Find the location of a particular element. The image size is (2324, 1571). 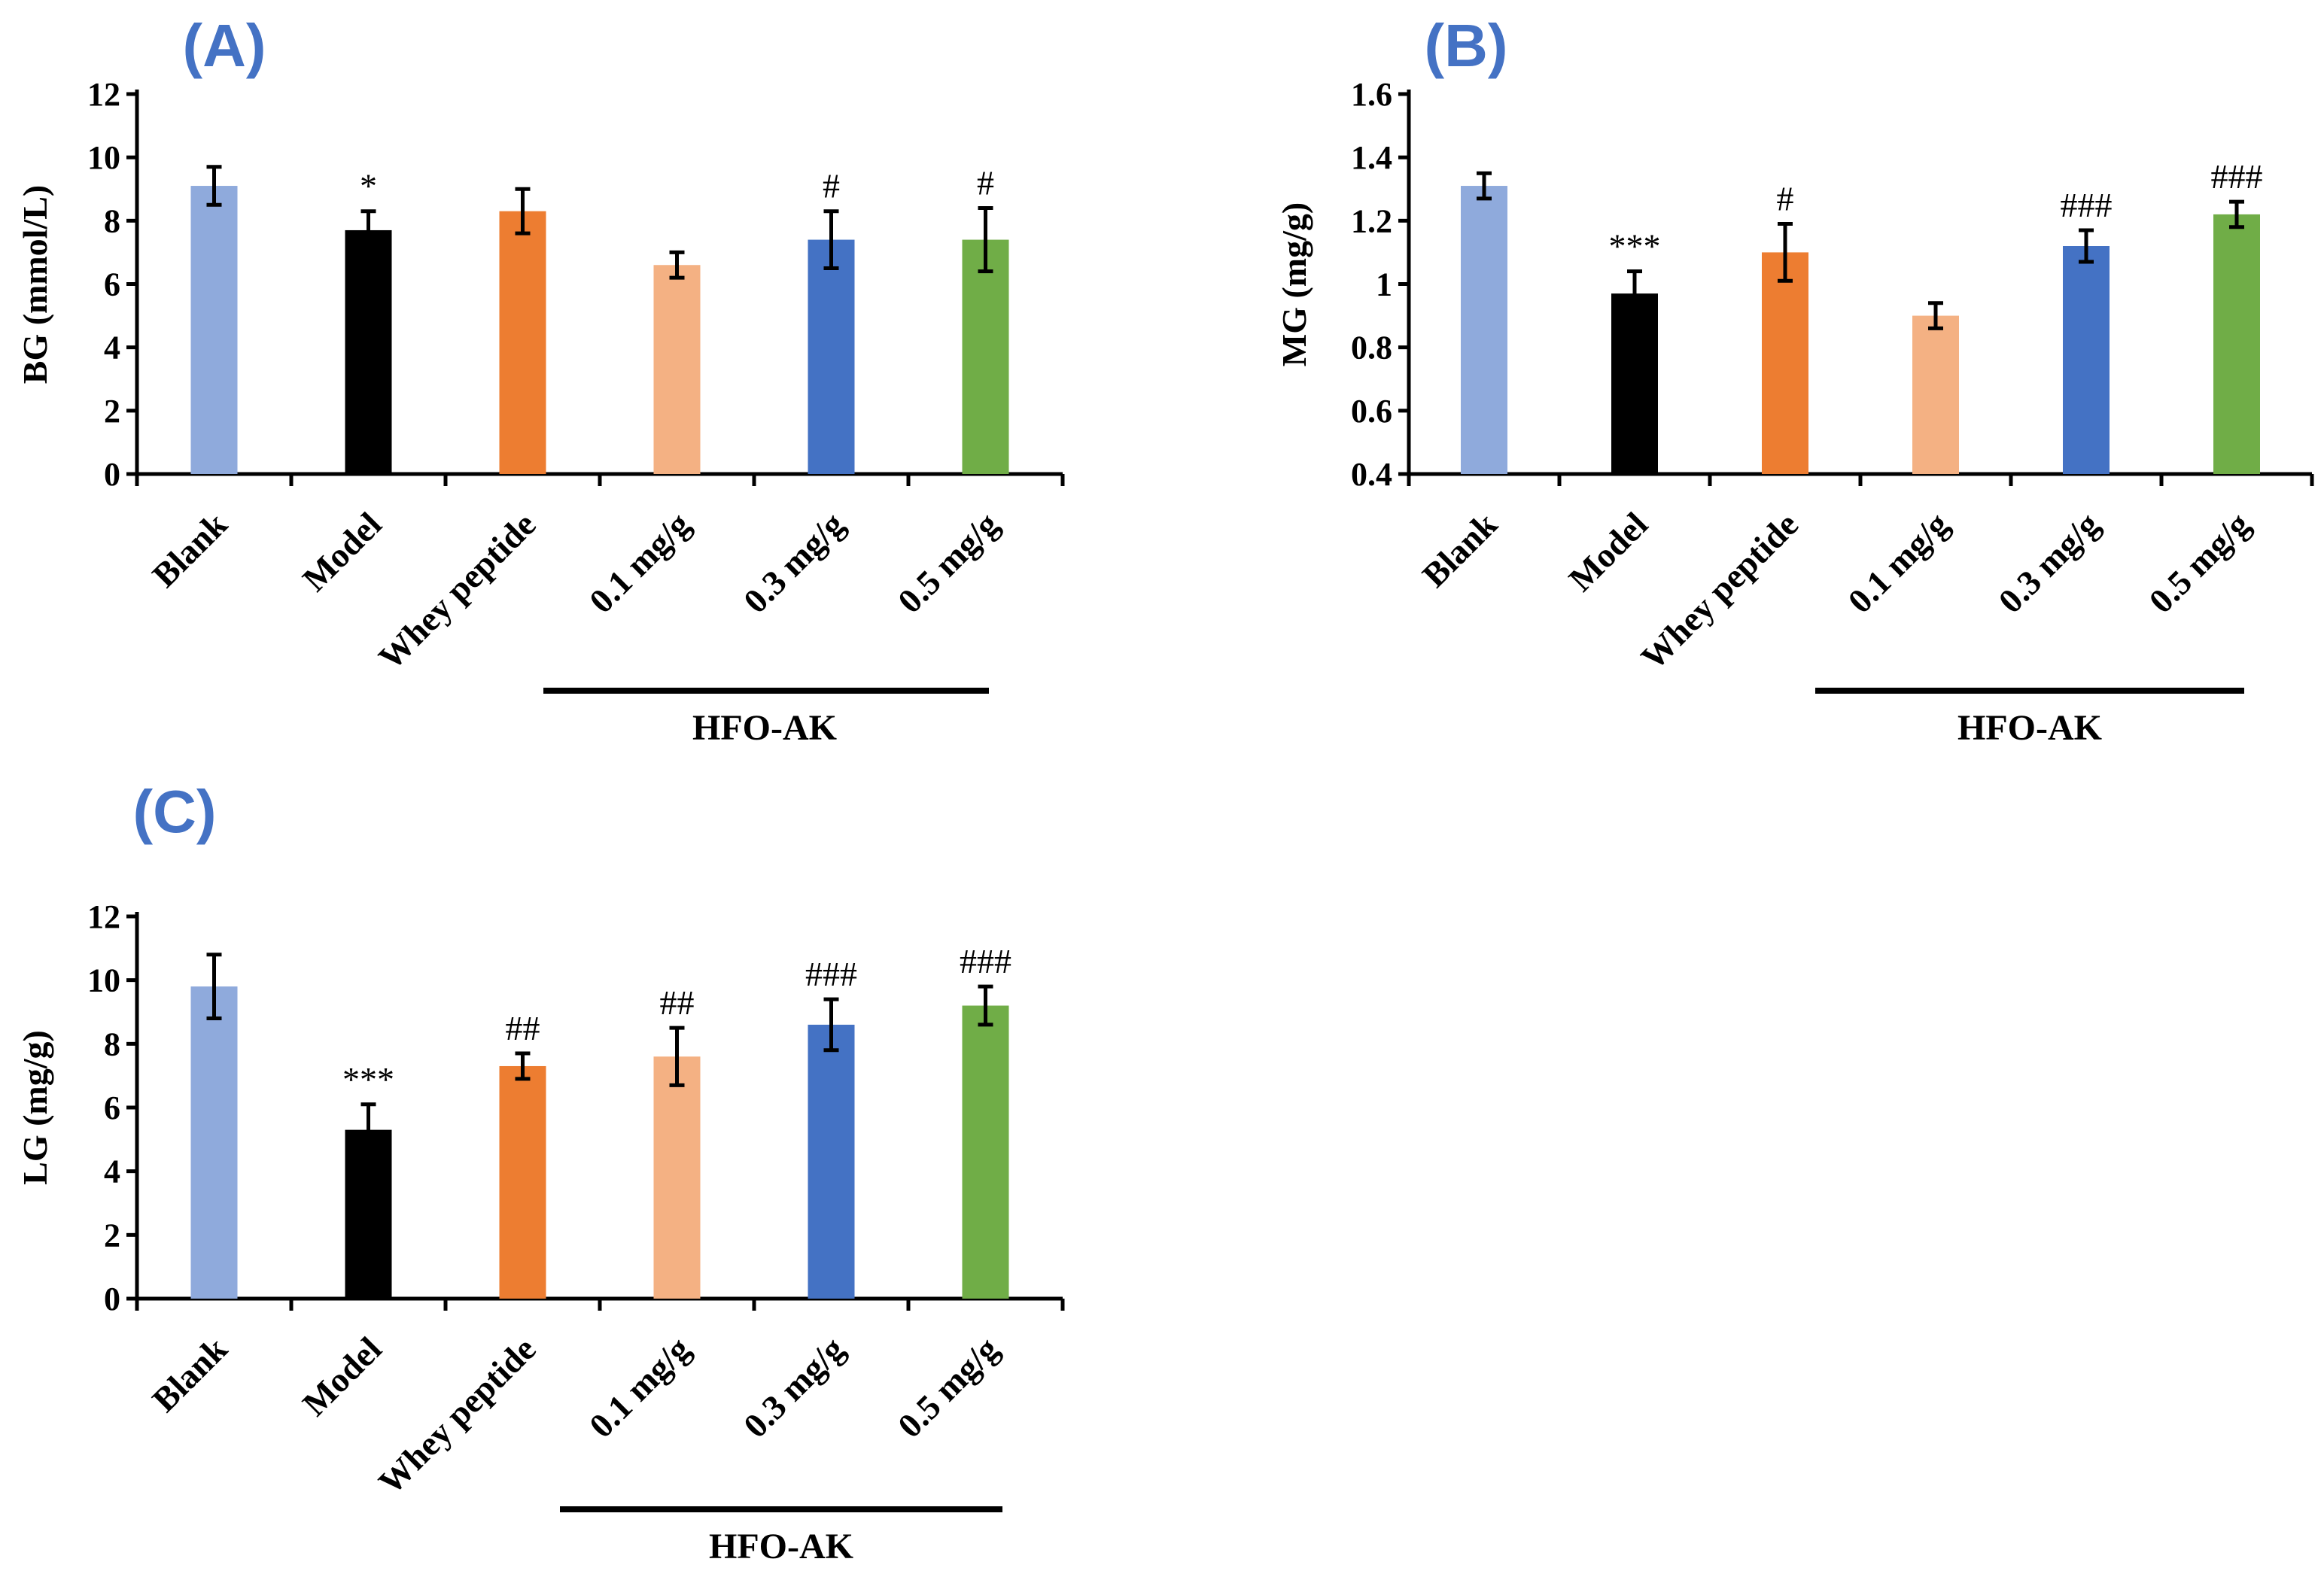

y-tick-label: 0.4 is located at coordinates (1371, 474).